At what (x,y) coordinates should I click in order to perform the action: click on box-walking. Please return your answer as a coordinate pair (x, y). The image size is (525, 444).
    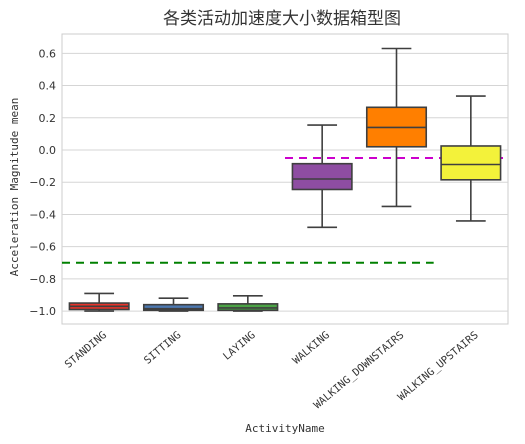
    Looking at the image, I should click on (322, 176).